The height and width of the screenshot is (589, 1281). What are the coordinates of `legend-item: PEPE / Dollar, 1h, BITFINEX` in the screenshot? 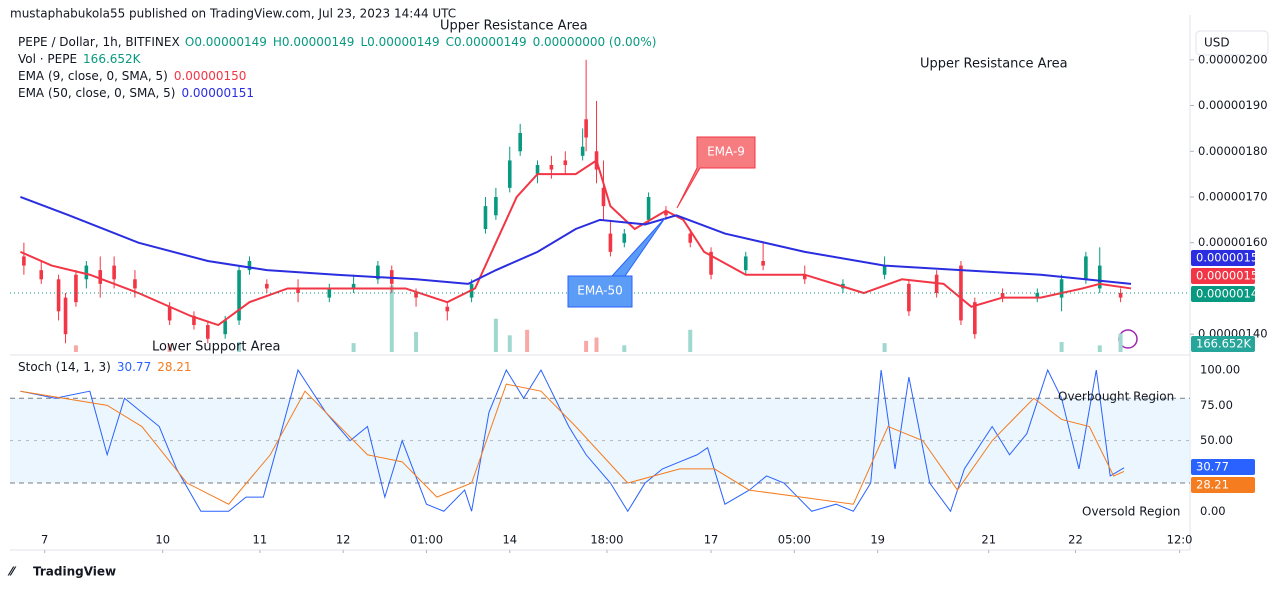 It's located at (98, 42).